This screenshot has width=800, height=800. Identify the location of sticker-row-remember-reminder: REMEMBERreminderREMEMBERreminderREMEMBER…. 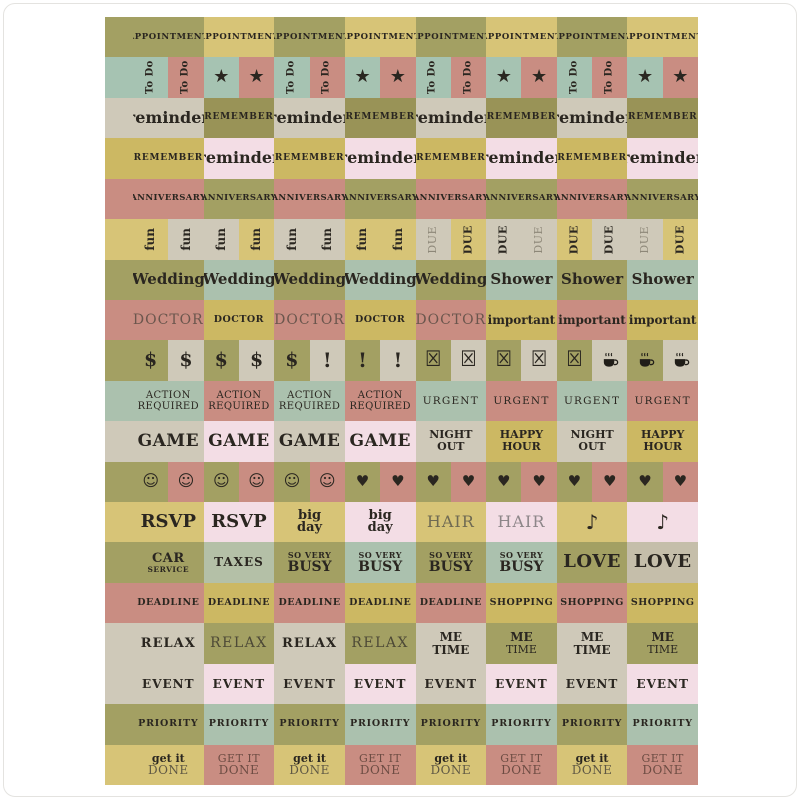
(401, 158).